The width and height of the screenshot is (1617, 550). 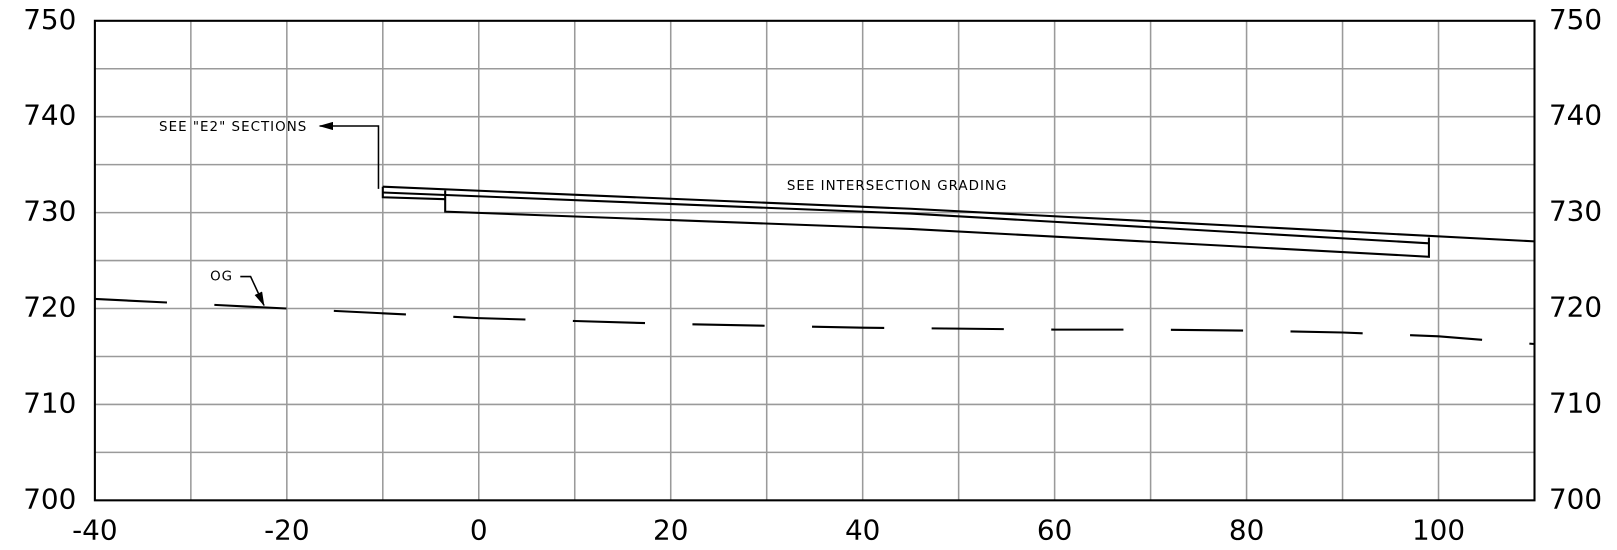 What do you see at coordinates (1575, 402) in the screenshot?
I see `y-tick-label-right: 710` at bounding box center [1575, 402].